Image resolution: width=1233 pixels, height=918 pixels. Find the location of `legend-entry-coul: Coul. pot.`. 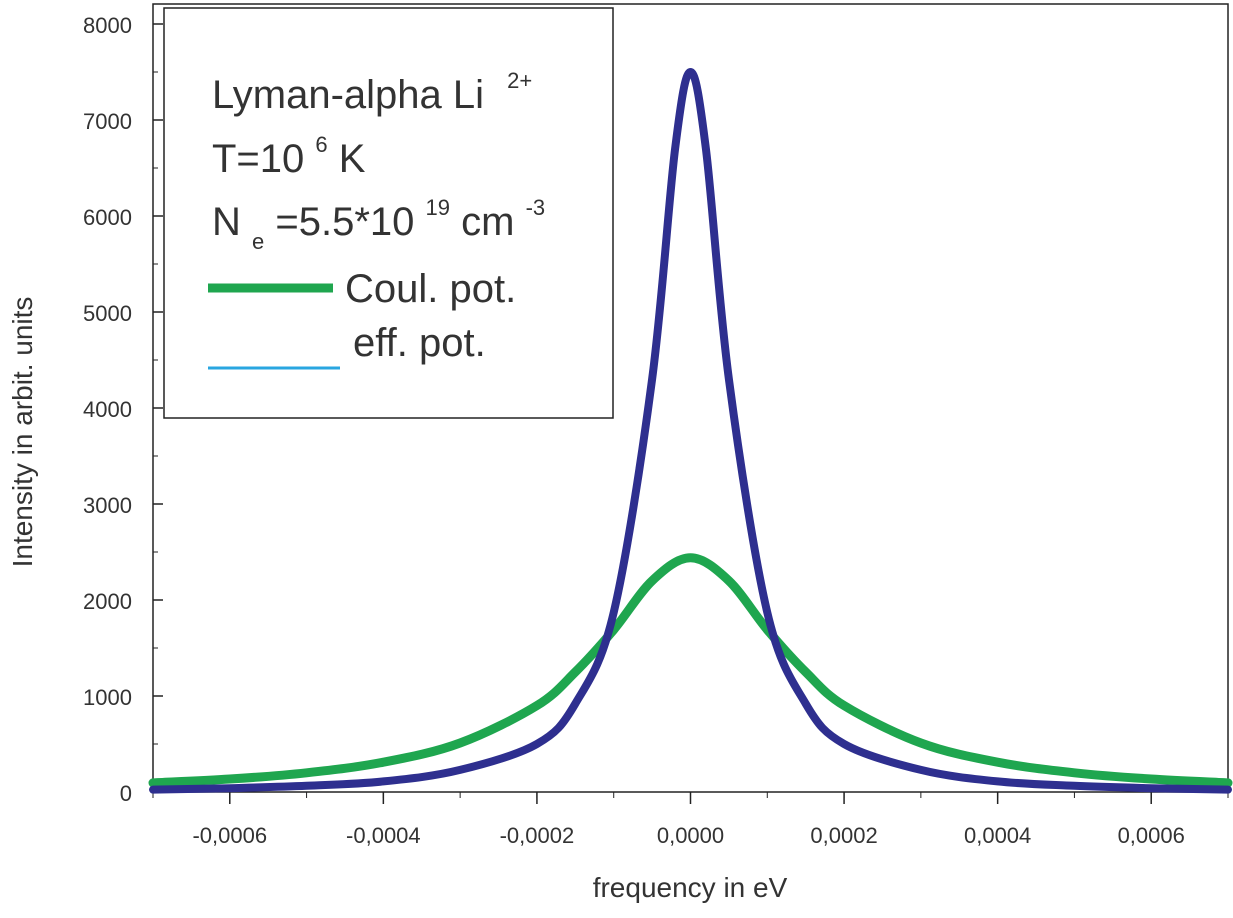

legend-entry-coul: Coul. pot. is located at coordinates (430, 289).